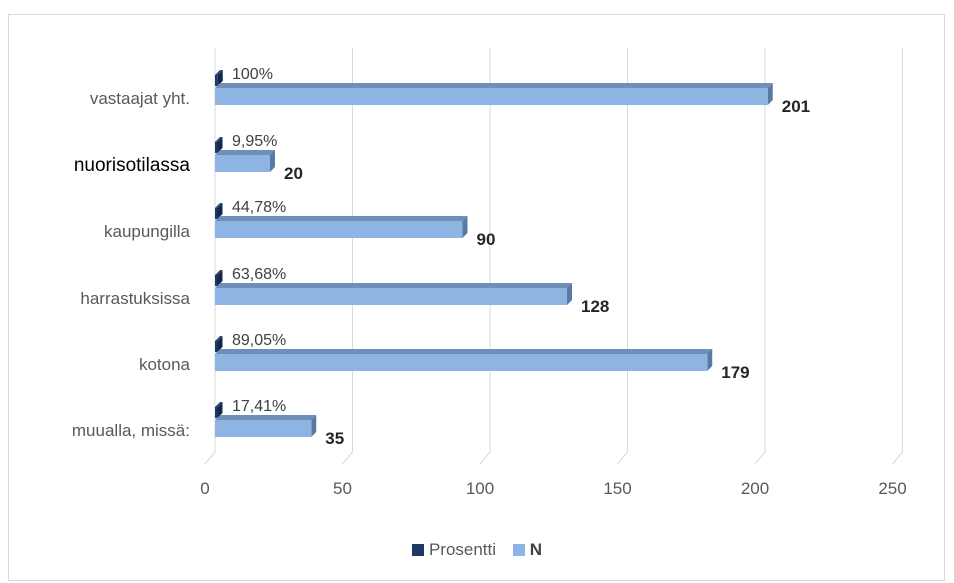 The width and height of the screenshot is (954, 583). What do you see at coordinates (462, 549) in the screenshot?
I see `legend-label-prosentti: Prosentti` at bounding box center [462, 549].